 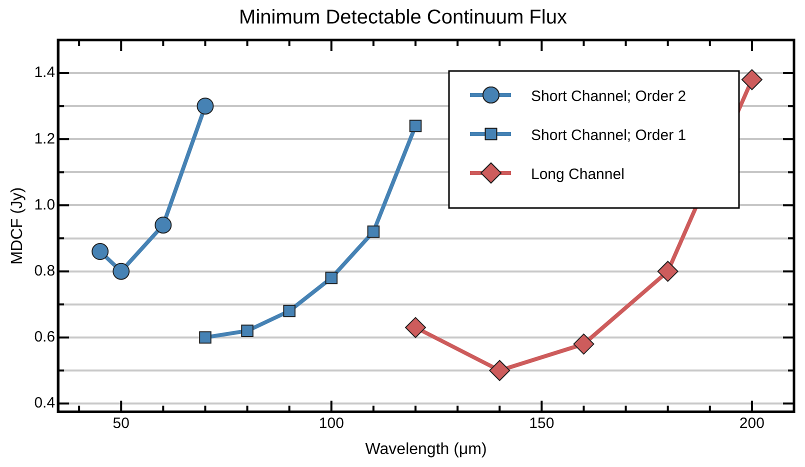 What do you see at coordinates (541, 423) in the screenshot?
I see `x-tick-label: 150` at bounding box center [541, 423].